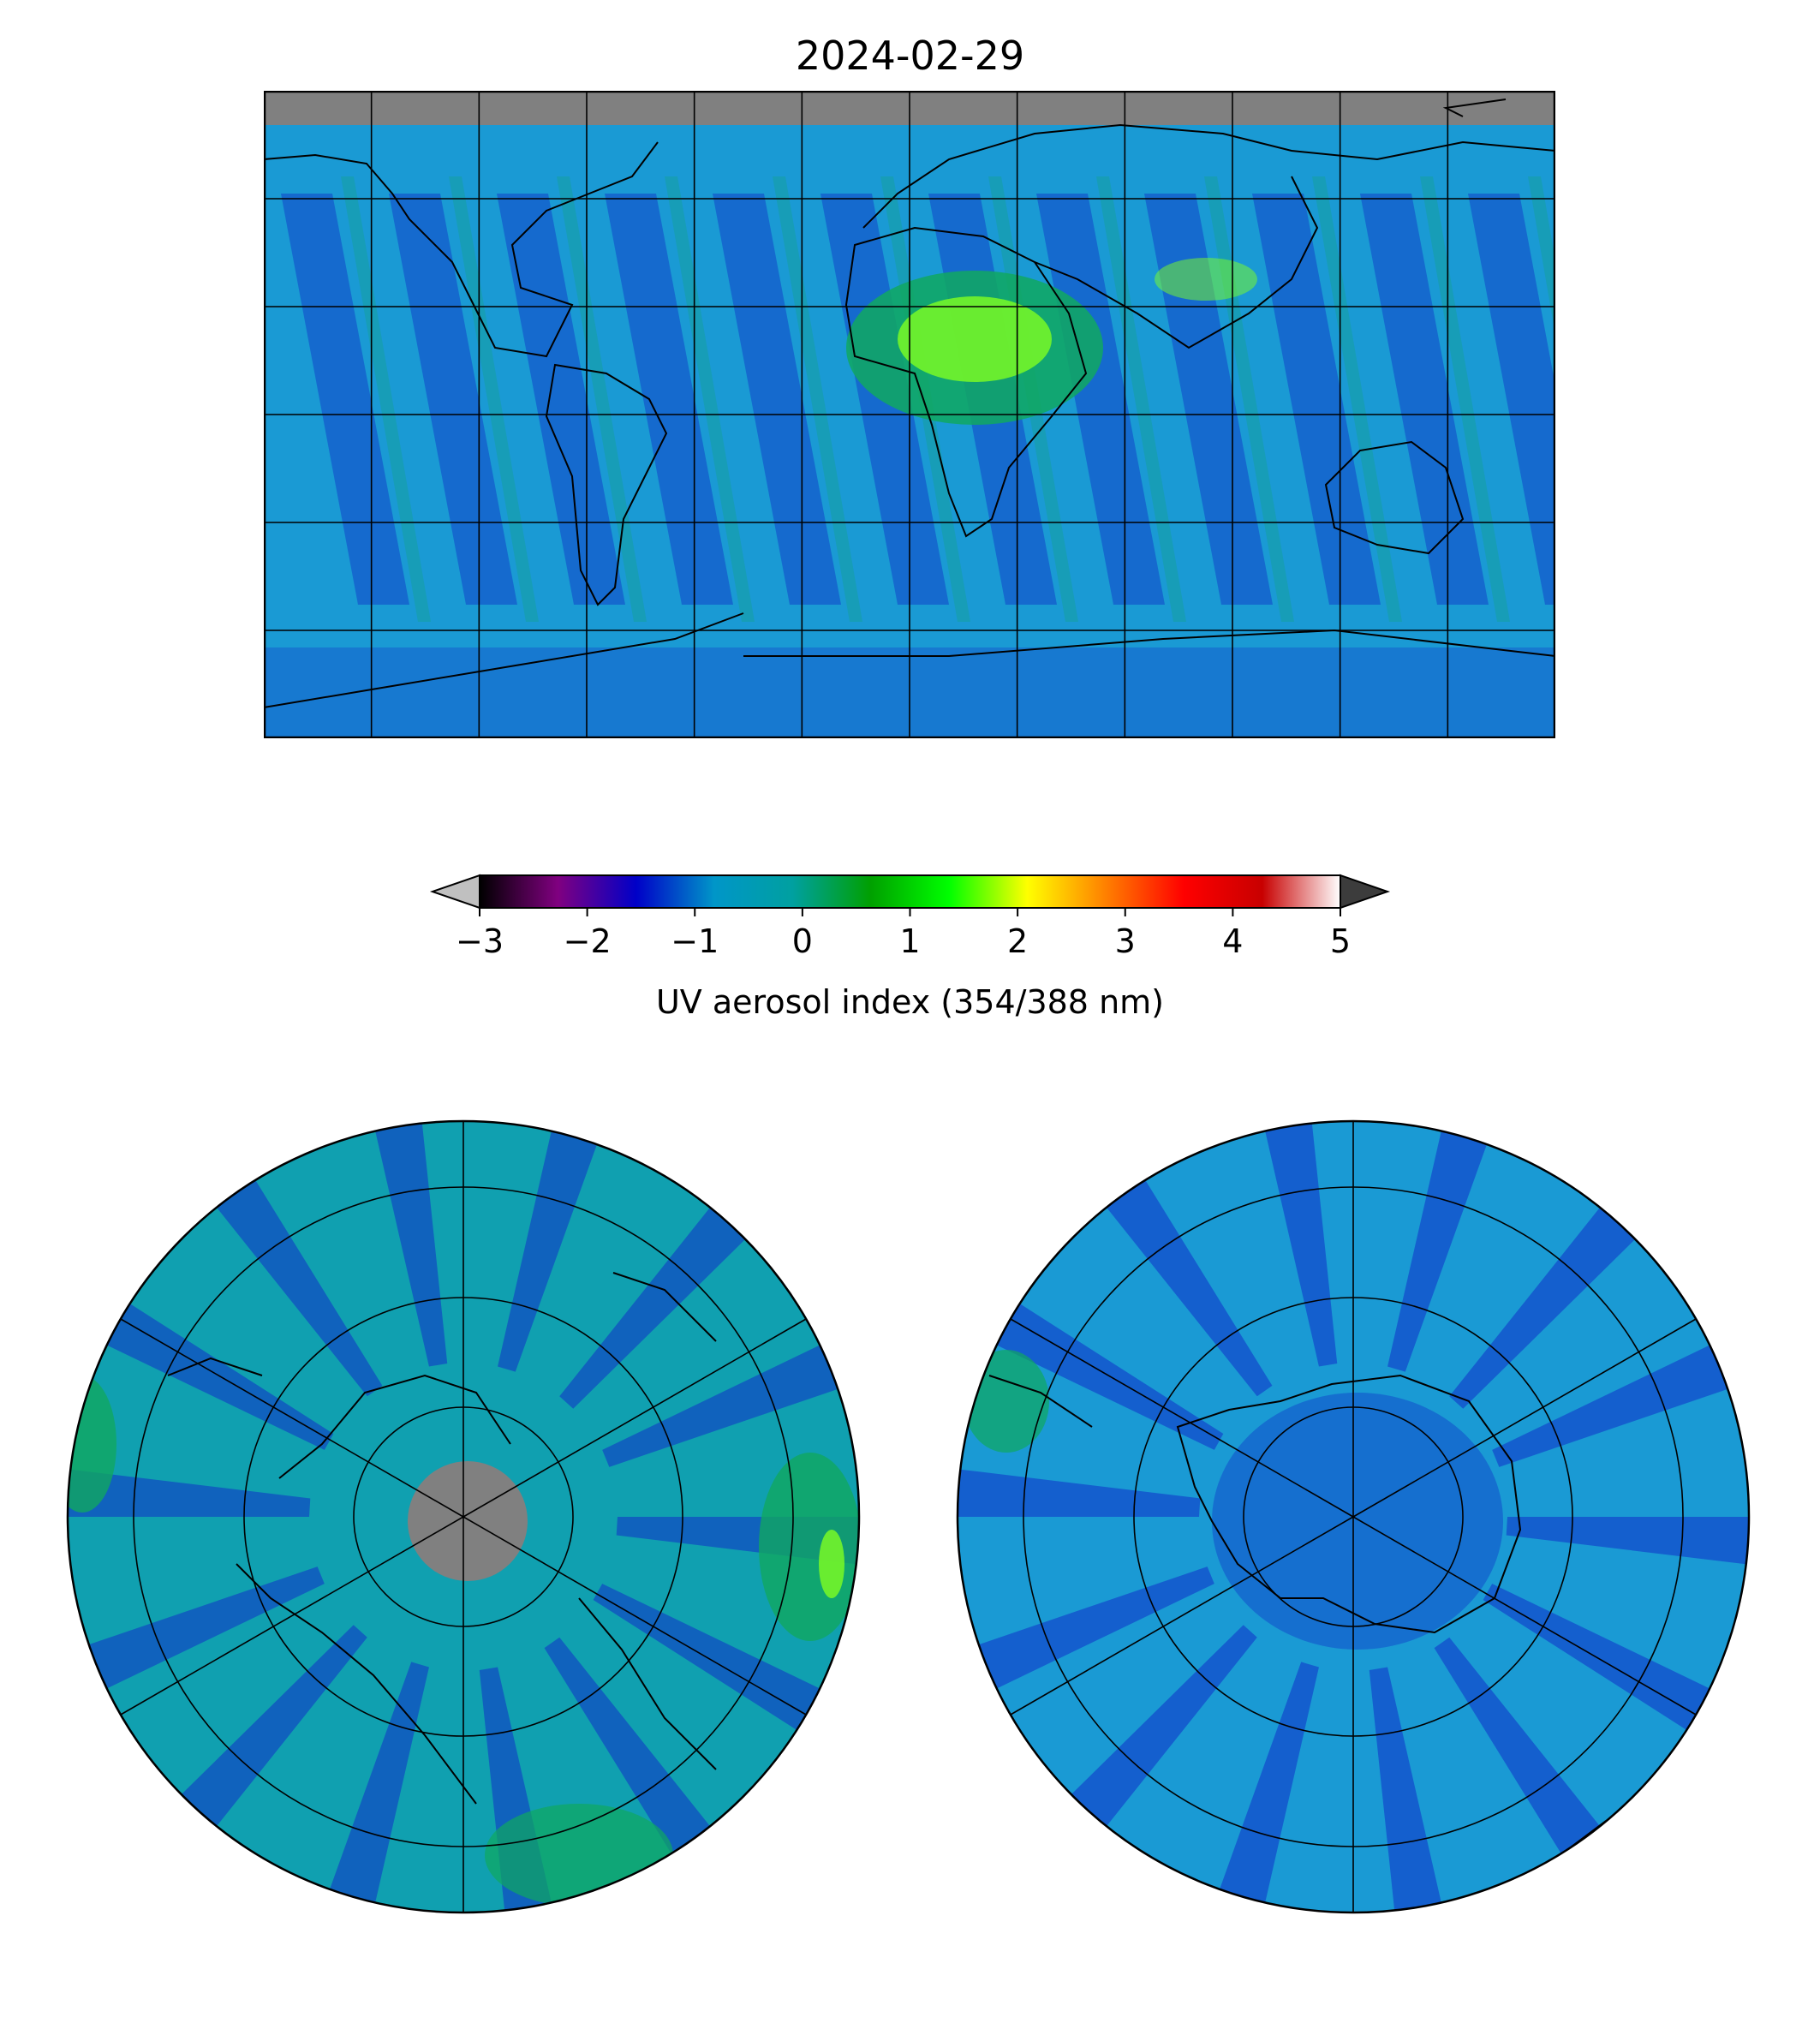 The width and height of the screenshot is (1820, 2023). Describe the element at coordinates (1125, 941) in the screenshot. I see `colorbar-tick-label: 3` at that location.